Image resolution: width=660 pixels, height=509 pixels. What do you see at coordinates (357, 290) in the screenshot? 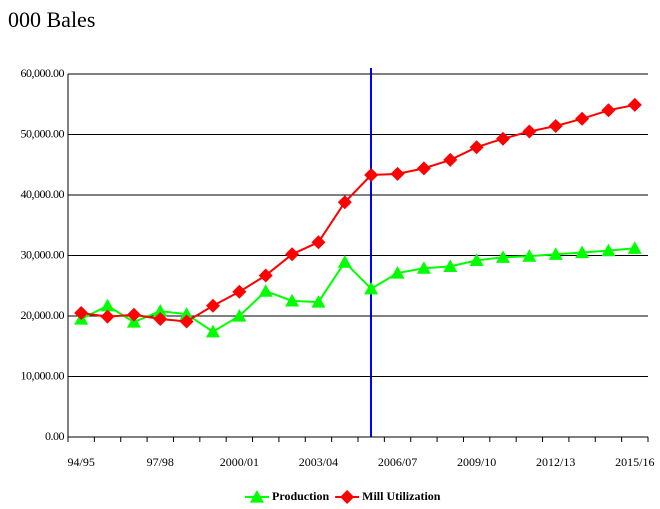
I see `series-line` at bounding box center [357, 290].